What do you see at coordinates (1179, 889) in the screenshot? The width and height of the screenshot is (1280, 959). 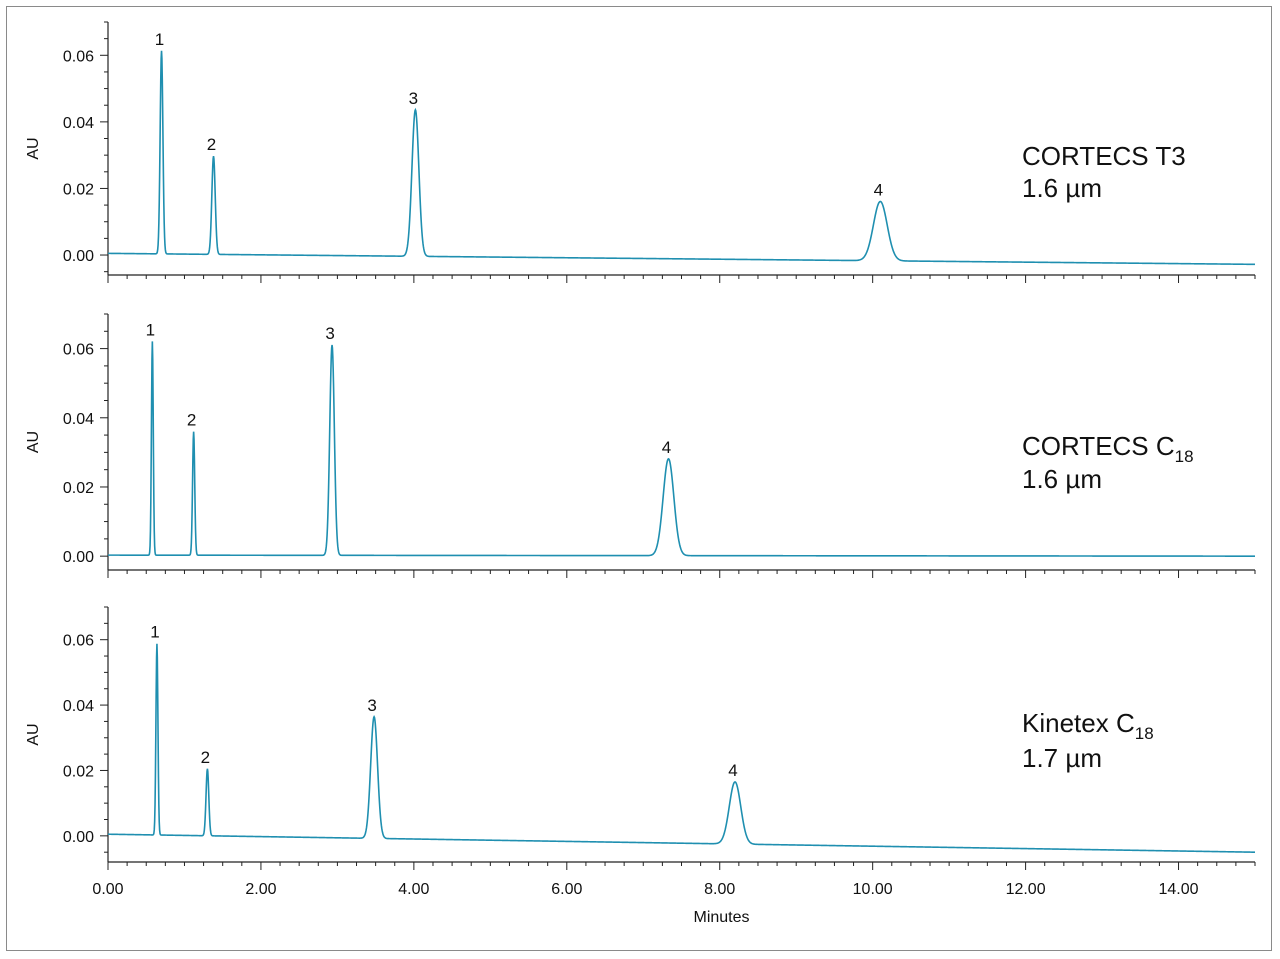 I see `x-tick-label: 14.00` at bounding box center [1179, 889].